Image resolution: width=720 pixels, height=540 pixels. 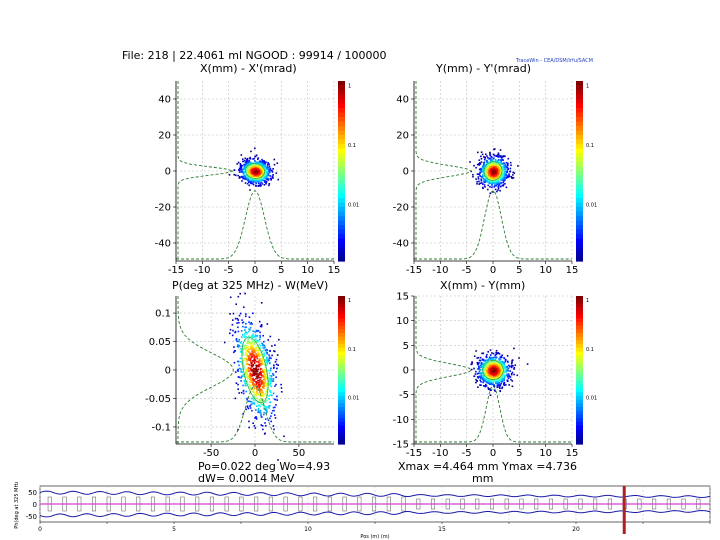 I want to click on y-tick-label: 15, so click(x=402, y=297).